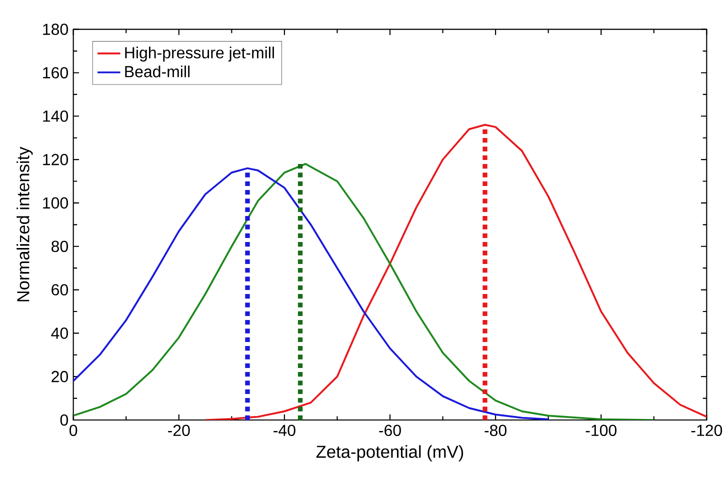 The image size is (726, 480). What do you see at coordinates (157, 72) in the screenshot?
I see `legend-label: Bead-mill` at bounding box center [157, 72].